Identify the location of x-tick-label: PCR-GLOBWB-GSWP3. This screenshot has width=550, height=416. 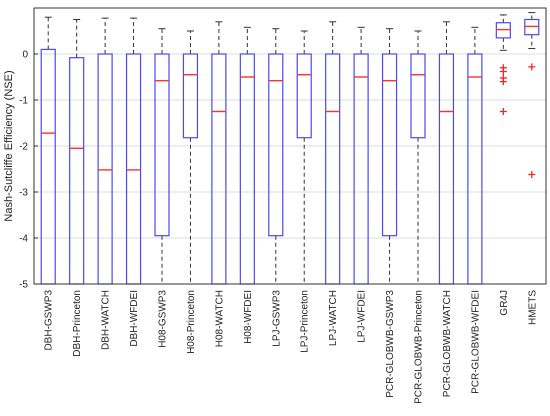
(390, 344).